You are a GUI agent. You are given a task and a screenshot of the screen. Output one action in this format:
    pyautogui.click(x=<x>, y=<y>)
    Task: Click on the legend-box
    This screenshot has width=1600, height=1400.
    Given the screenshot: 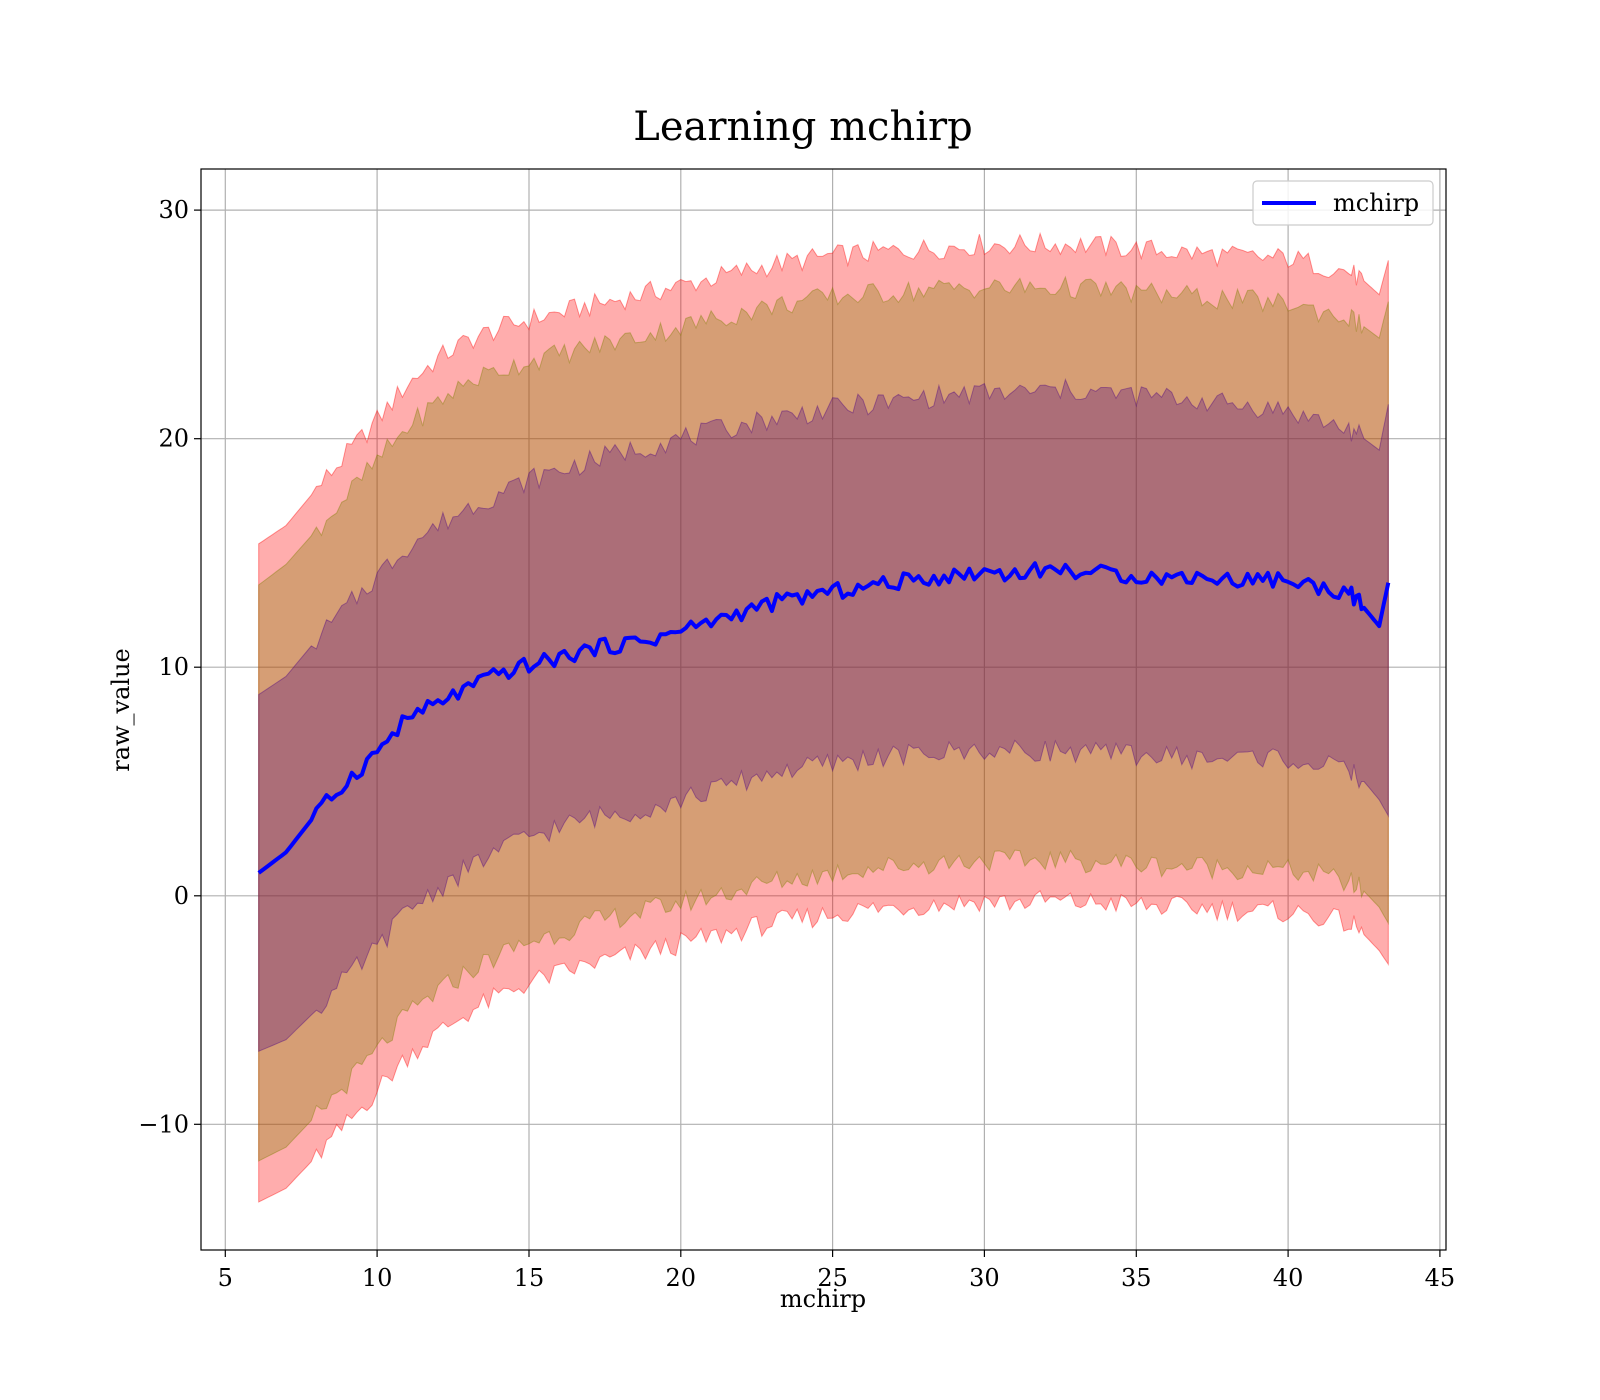 What is the action you would take?
    pyautogui.click(x=1343, y=203)
    